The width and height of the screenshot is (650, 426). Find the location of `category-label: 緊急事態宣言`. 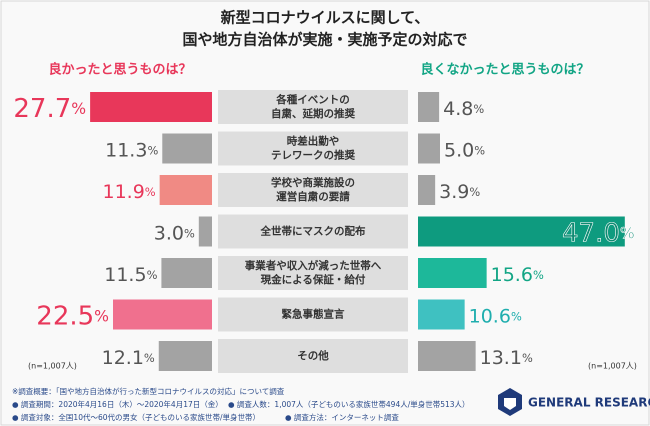

category-label: 緊急事態宣言 is located at coordinates (313, 314).